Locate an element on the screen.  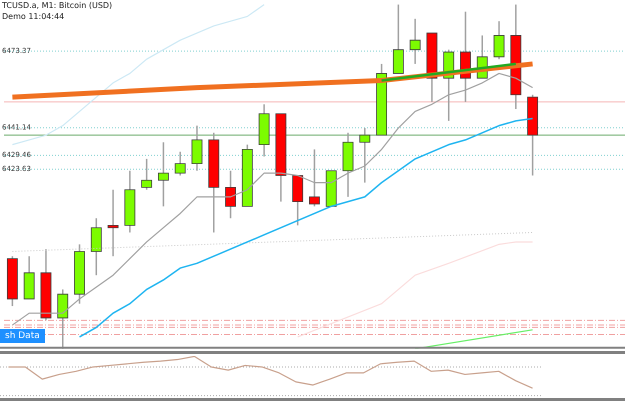
text: Demo 11:04:44 is located at coordinates (33, 16).